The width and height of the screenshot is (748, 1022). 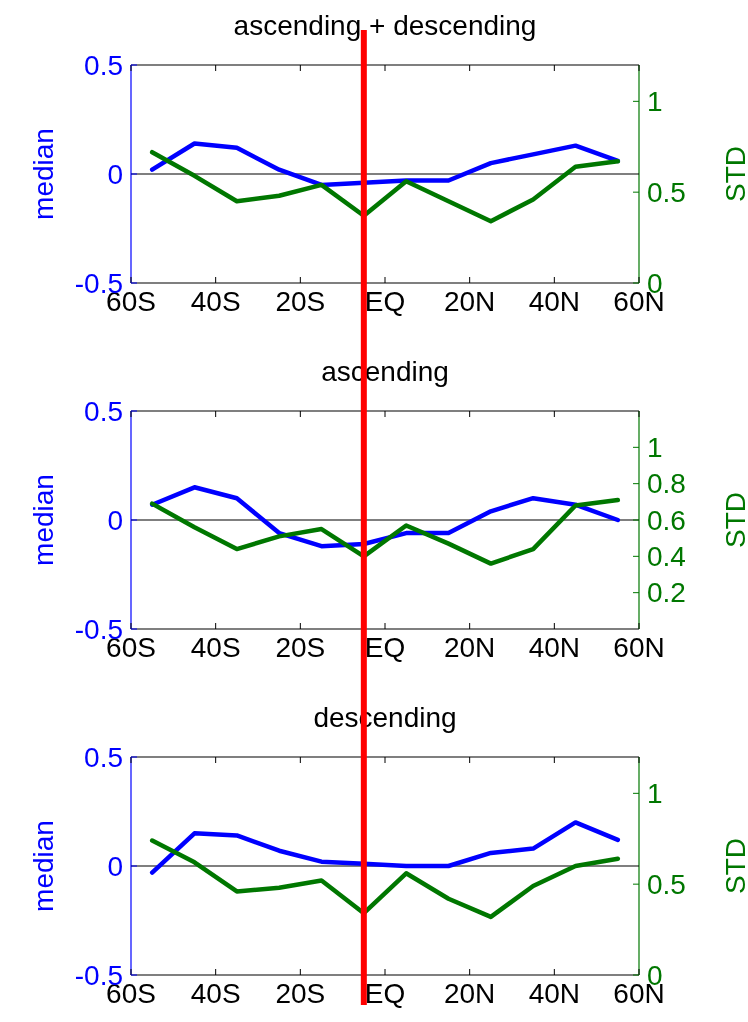 I want to click on x-tick-label: 60N, so click(x=639, y=647).